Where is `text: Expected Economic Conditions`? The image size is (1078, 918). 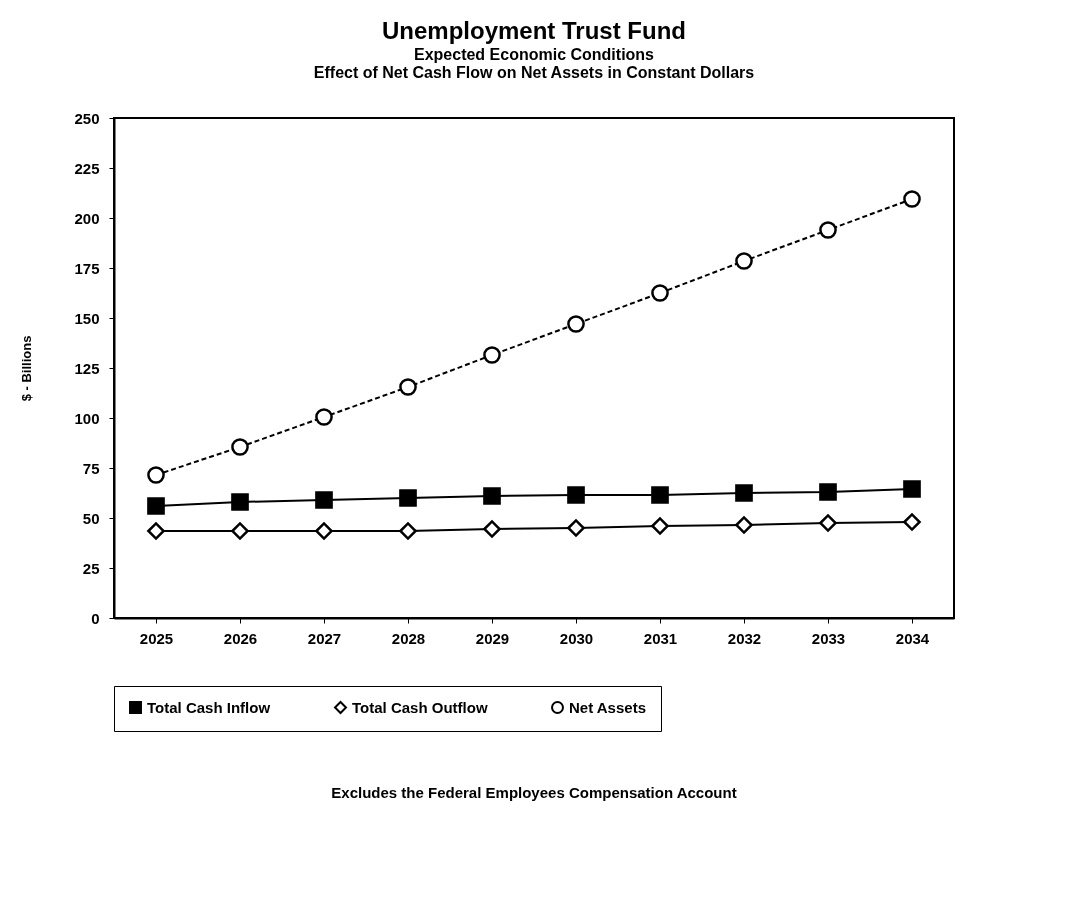
text: Expected Economic Conditions is located at coordinates (534, 54).